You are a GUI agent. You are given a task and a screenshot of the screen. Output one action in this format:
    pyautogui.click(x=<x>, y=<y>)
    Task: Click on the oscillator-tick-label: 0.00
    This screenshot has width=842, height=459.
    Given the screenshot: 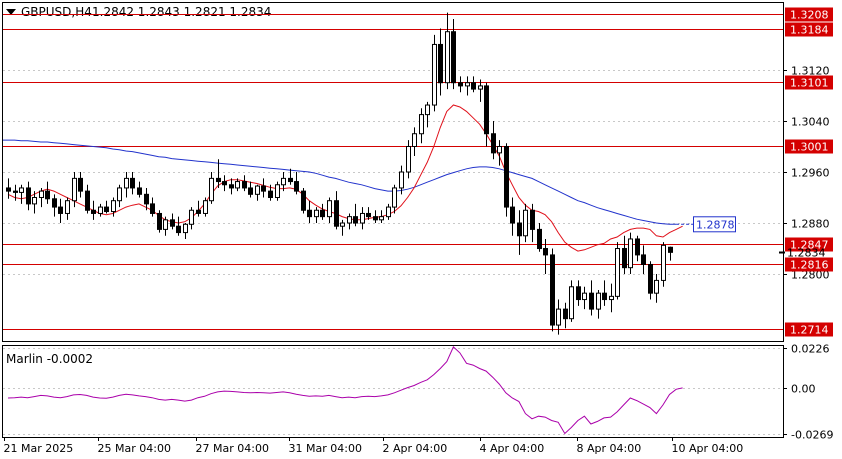 What is the action you would take?
    pyautogui.click(x=803, y=389)
    